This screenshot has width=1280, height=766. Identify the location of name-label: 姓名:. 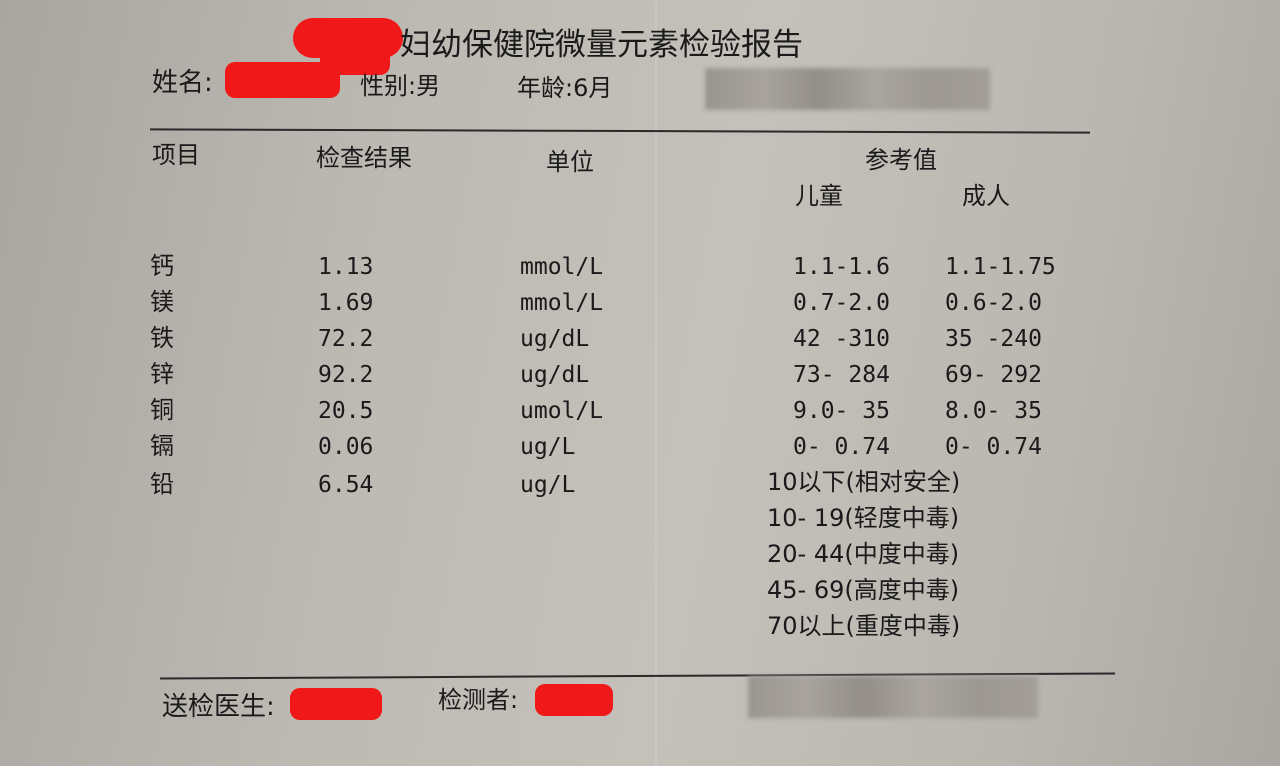
(182, 83).